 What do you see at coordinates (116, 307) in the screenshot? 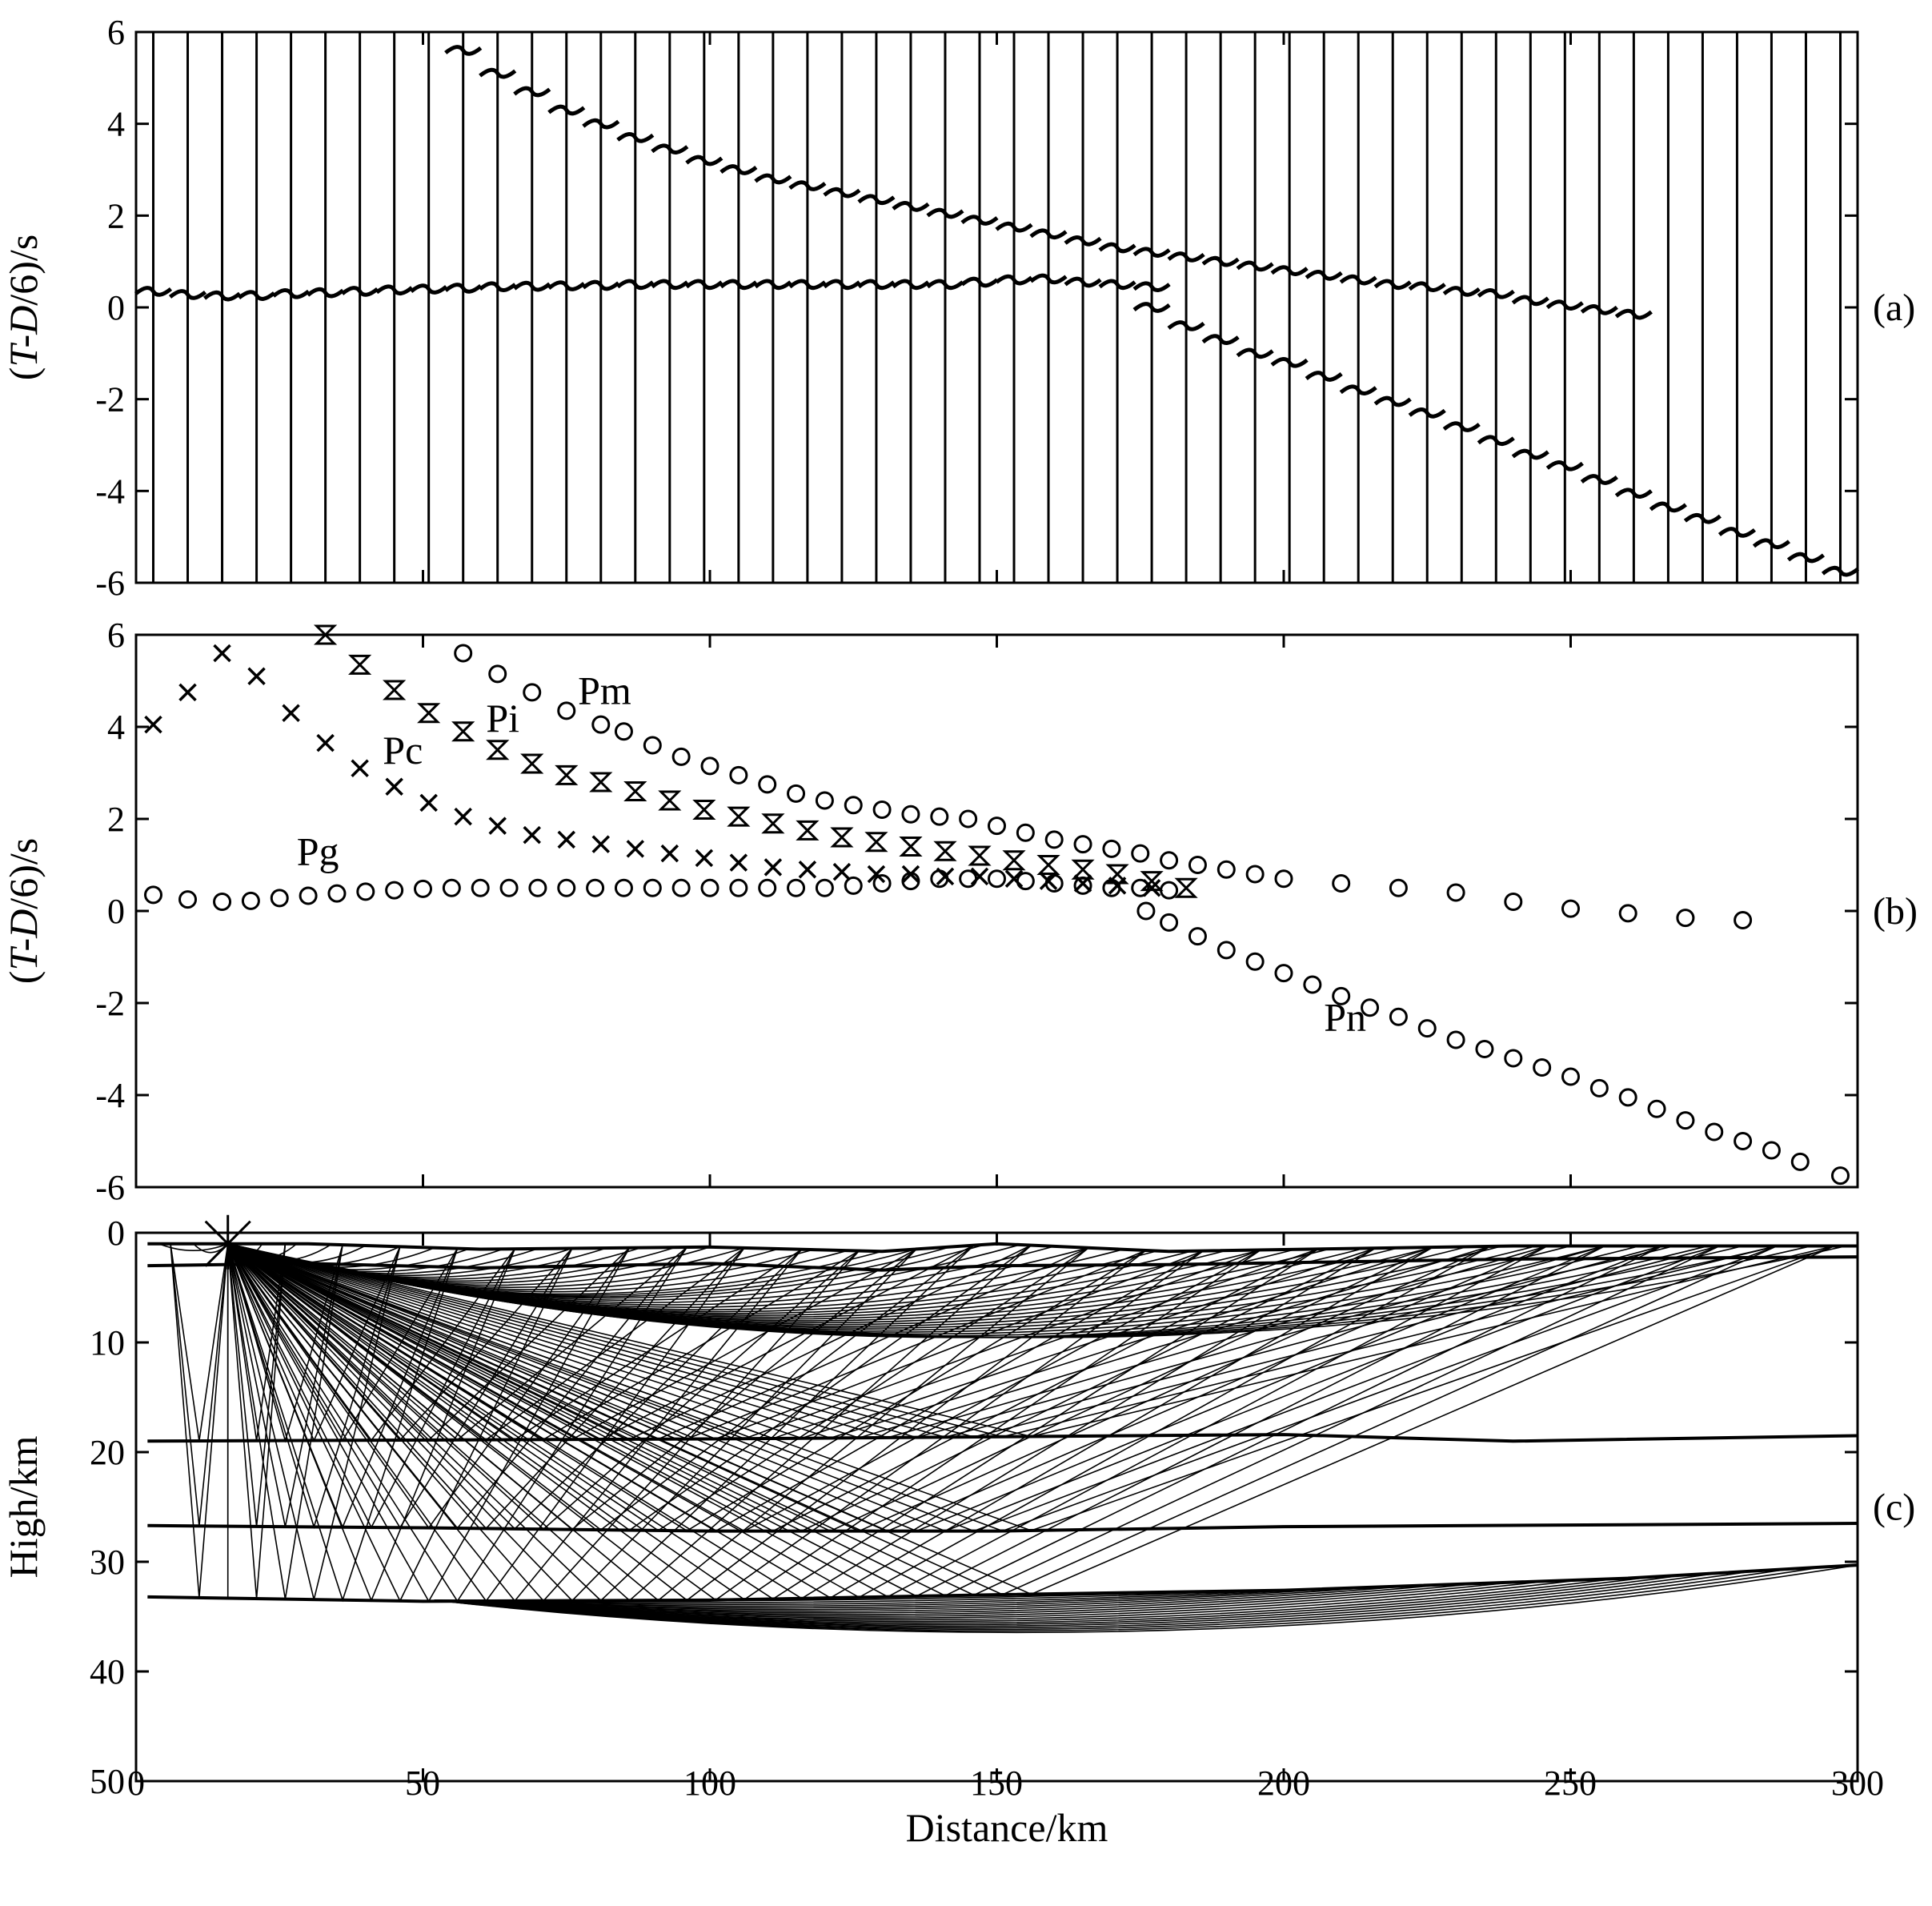
I see `y-tick-label: 0` at bounding box center [116, 307].